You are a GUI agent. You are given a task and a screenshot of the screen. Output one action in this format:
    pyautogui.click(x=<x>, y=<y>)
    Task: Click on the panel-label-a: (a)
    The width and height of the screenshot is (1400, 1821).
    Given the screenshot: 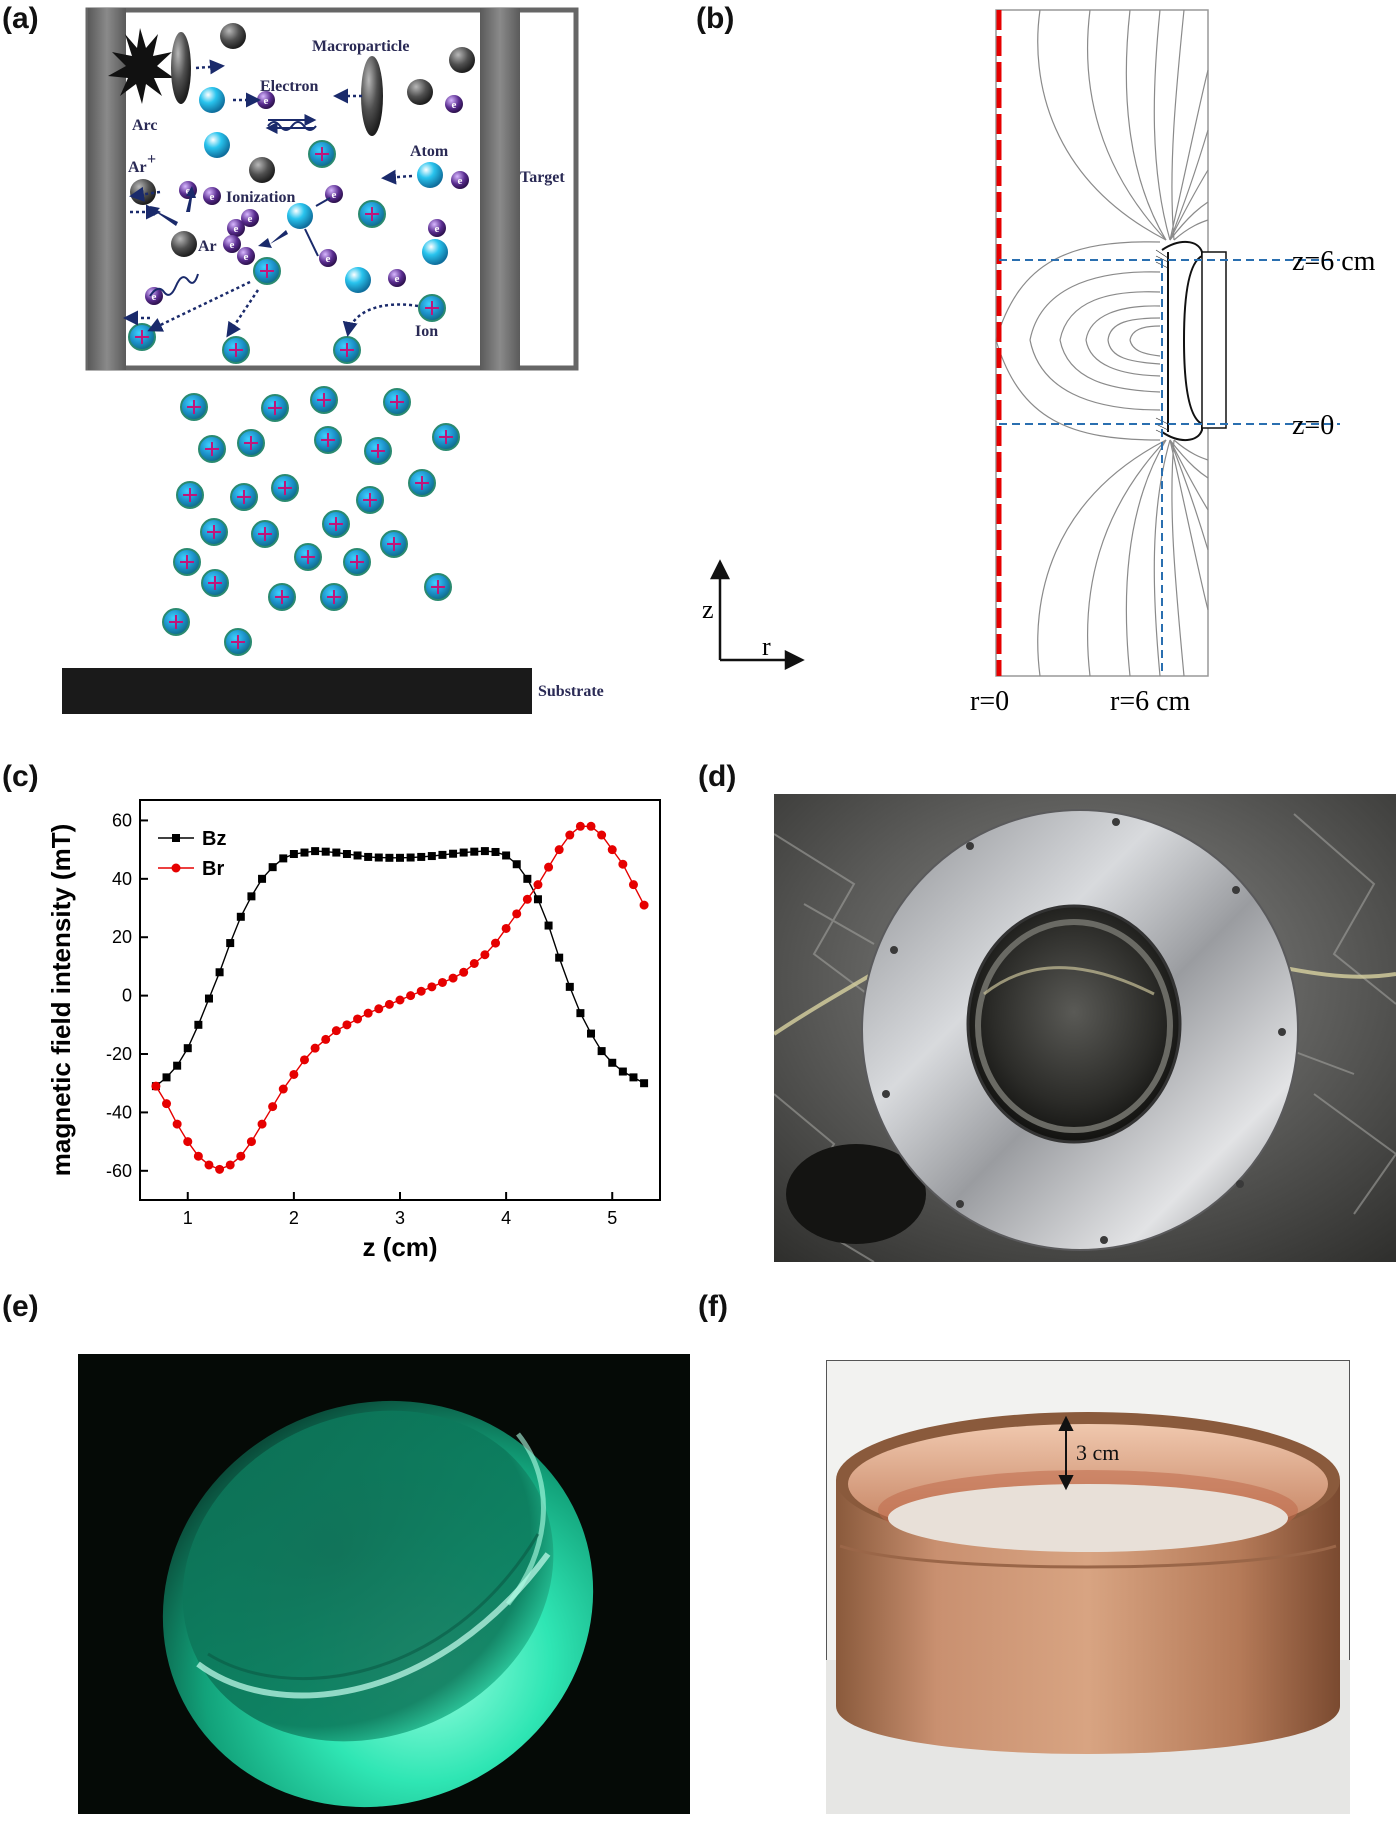 What is the action you would take?
    pyautogui.click(x=20, y=18)
    